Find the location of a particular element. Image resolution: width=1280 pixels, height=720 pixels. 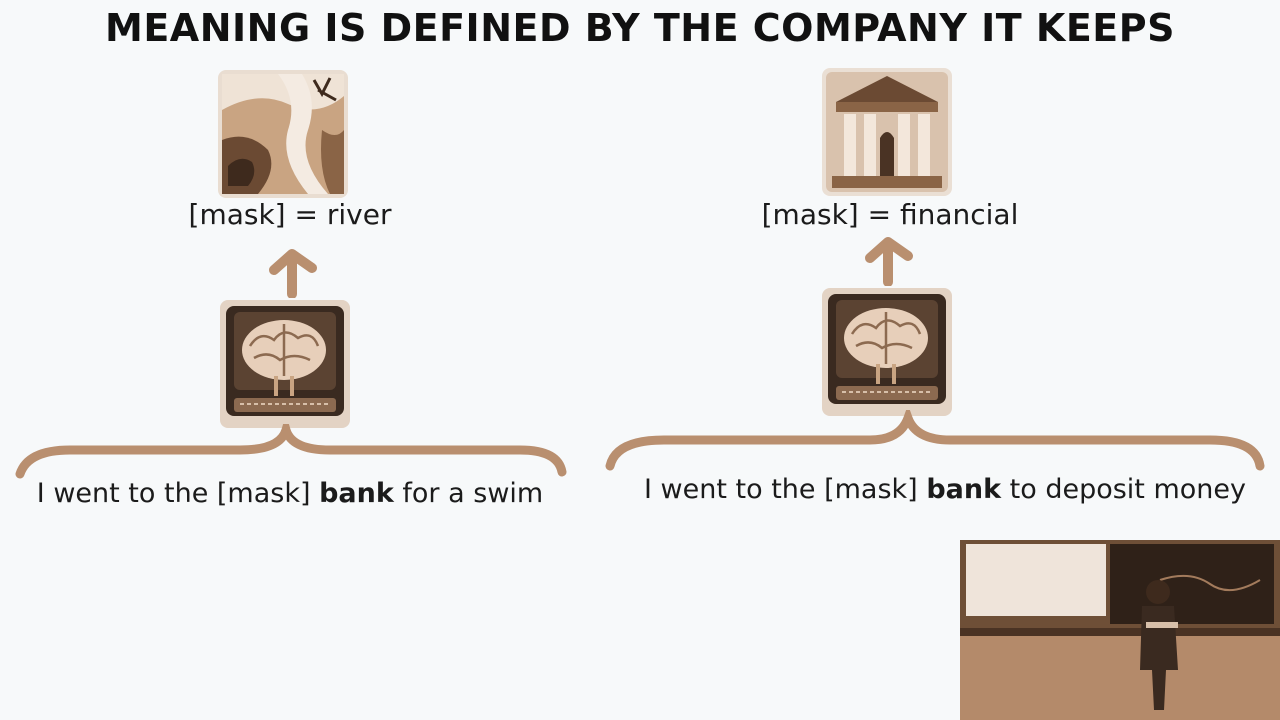

sentence-right-start: I went to the [mask] is located at coordinates (785, 489).